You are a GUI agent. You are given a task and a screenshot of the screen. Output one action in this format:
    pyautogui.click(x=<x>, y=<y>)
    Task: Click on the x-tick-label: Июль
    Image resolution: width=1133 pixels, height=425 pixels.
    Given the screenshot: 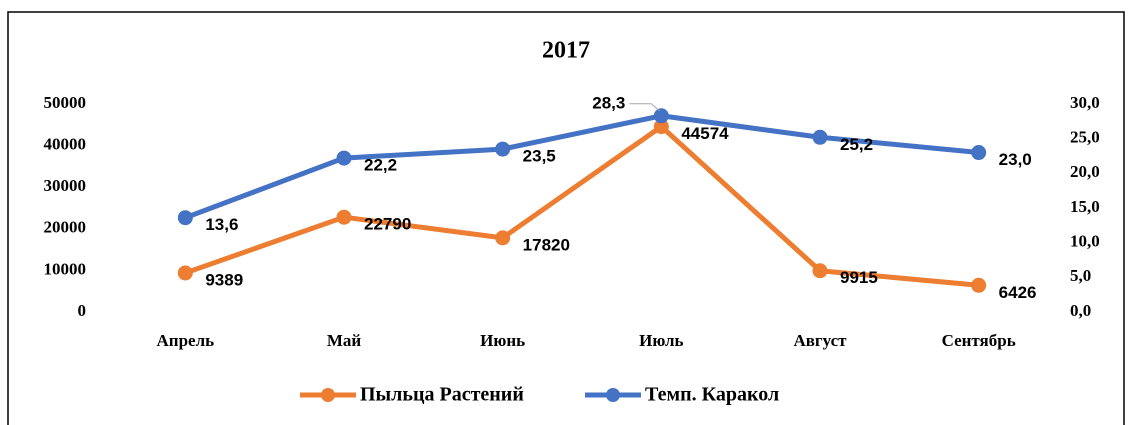 What is the action you would take?
    pyautogui.click(x=661, y=340)
    